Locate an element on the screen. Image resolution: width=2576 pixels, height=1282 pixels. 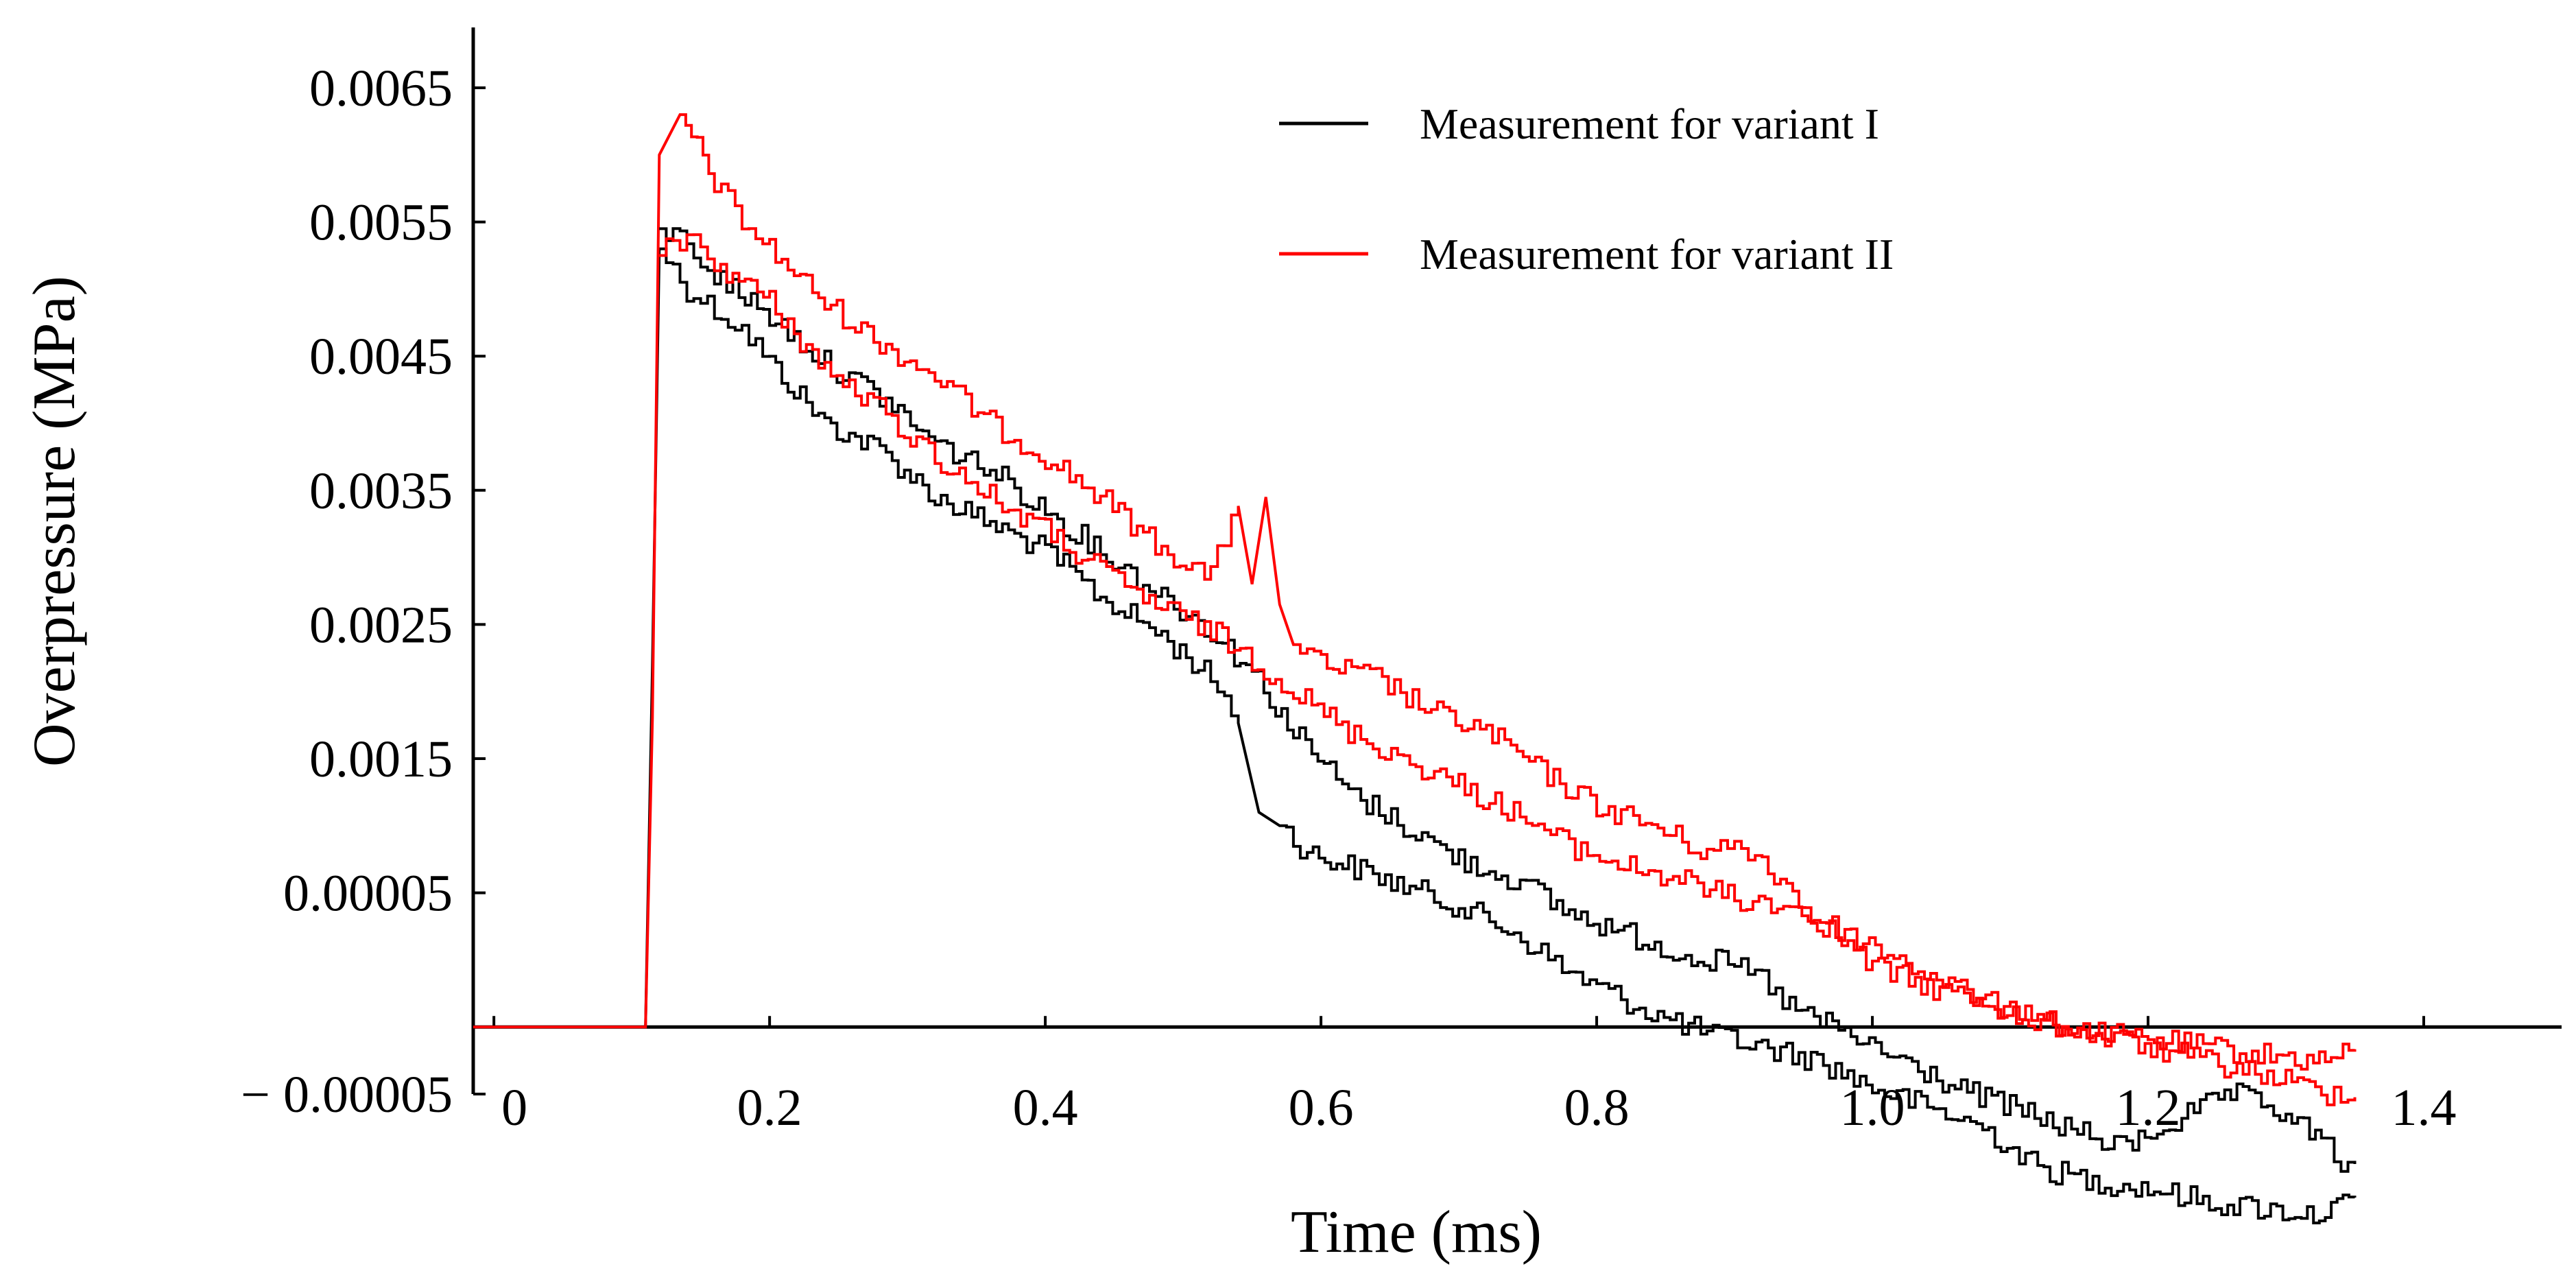
y-tick-label: 0.0025 is located at coordinates (381, 625).